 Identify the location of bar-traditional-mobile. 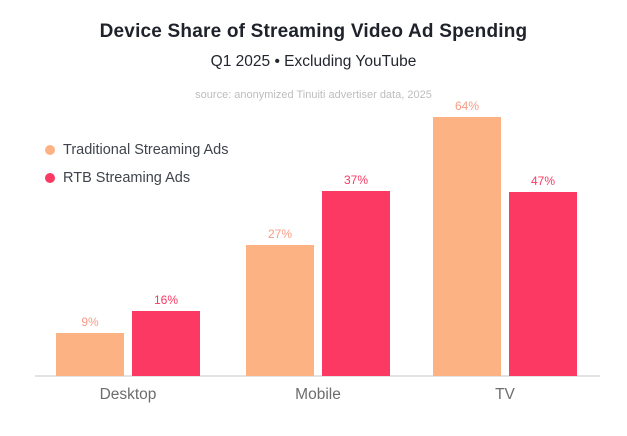
(280, 310).